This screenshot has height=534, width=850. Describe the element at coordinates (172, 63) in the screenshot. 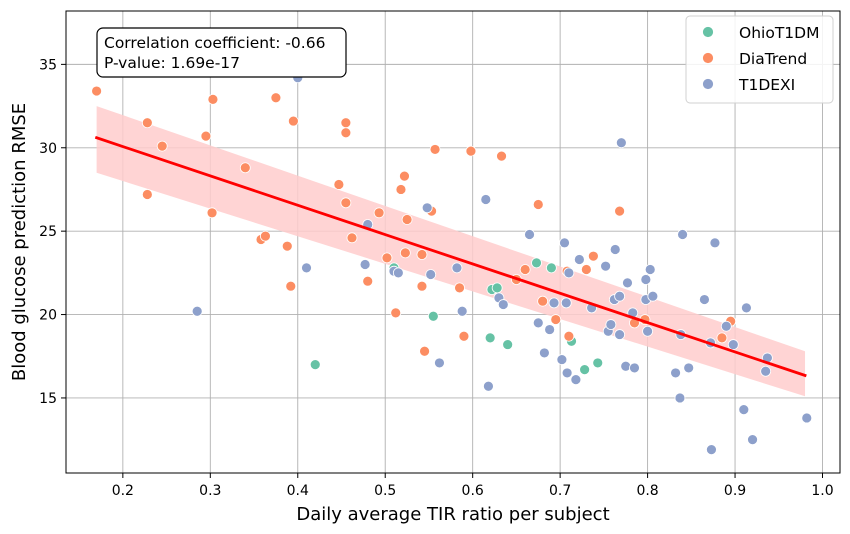

I see `p-value-text: P-value: 1.69e-17` at that location.